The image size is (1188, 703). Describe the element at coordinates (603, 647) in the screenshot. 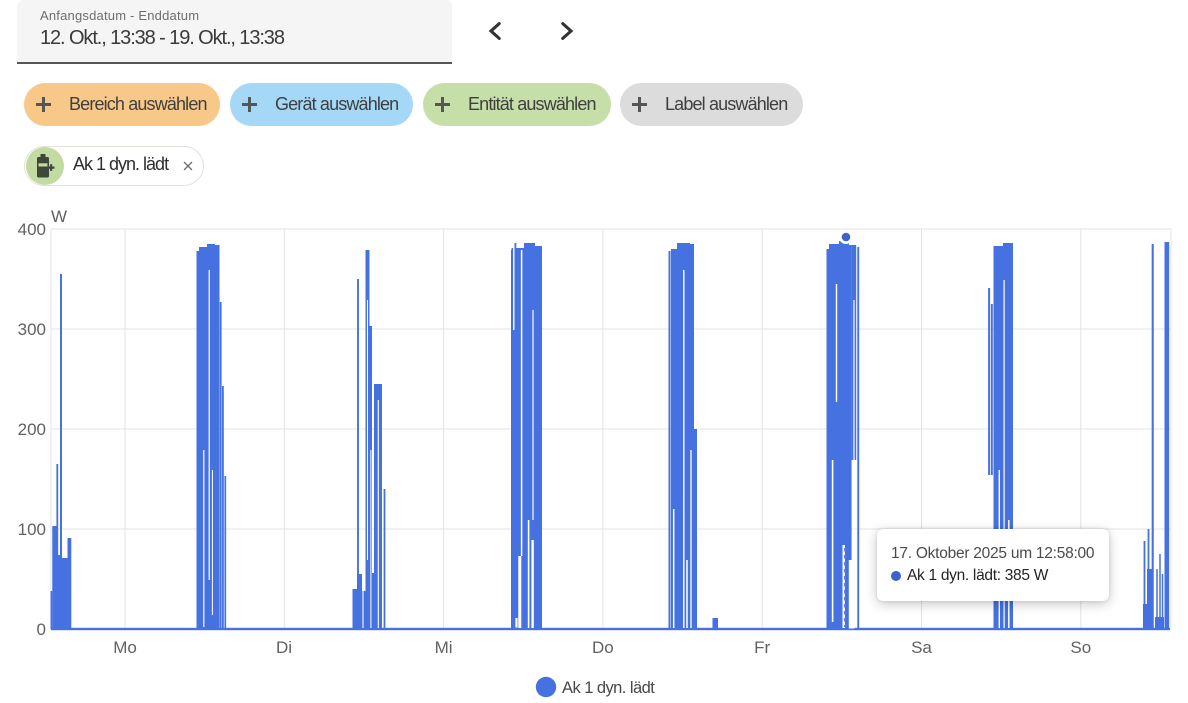

I see `svg-text: Do` at that location.